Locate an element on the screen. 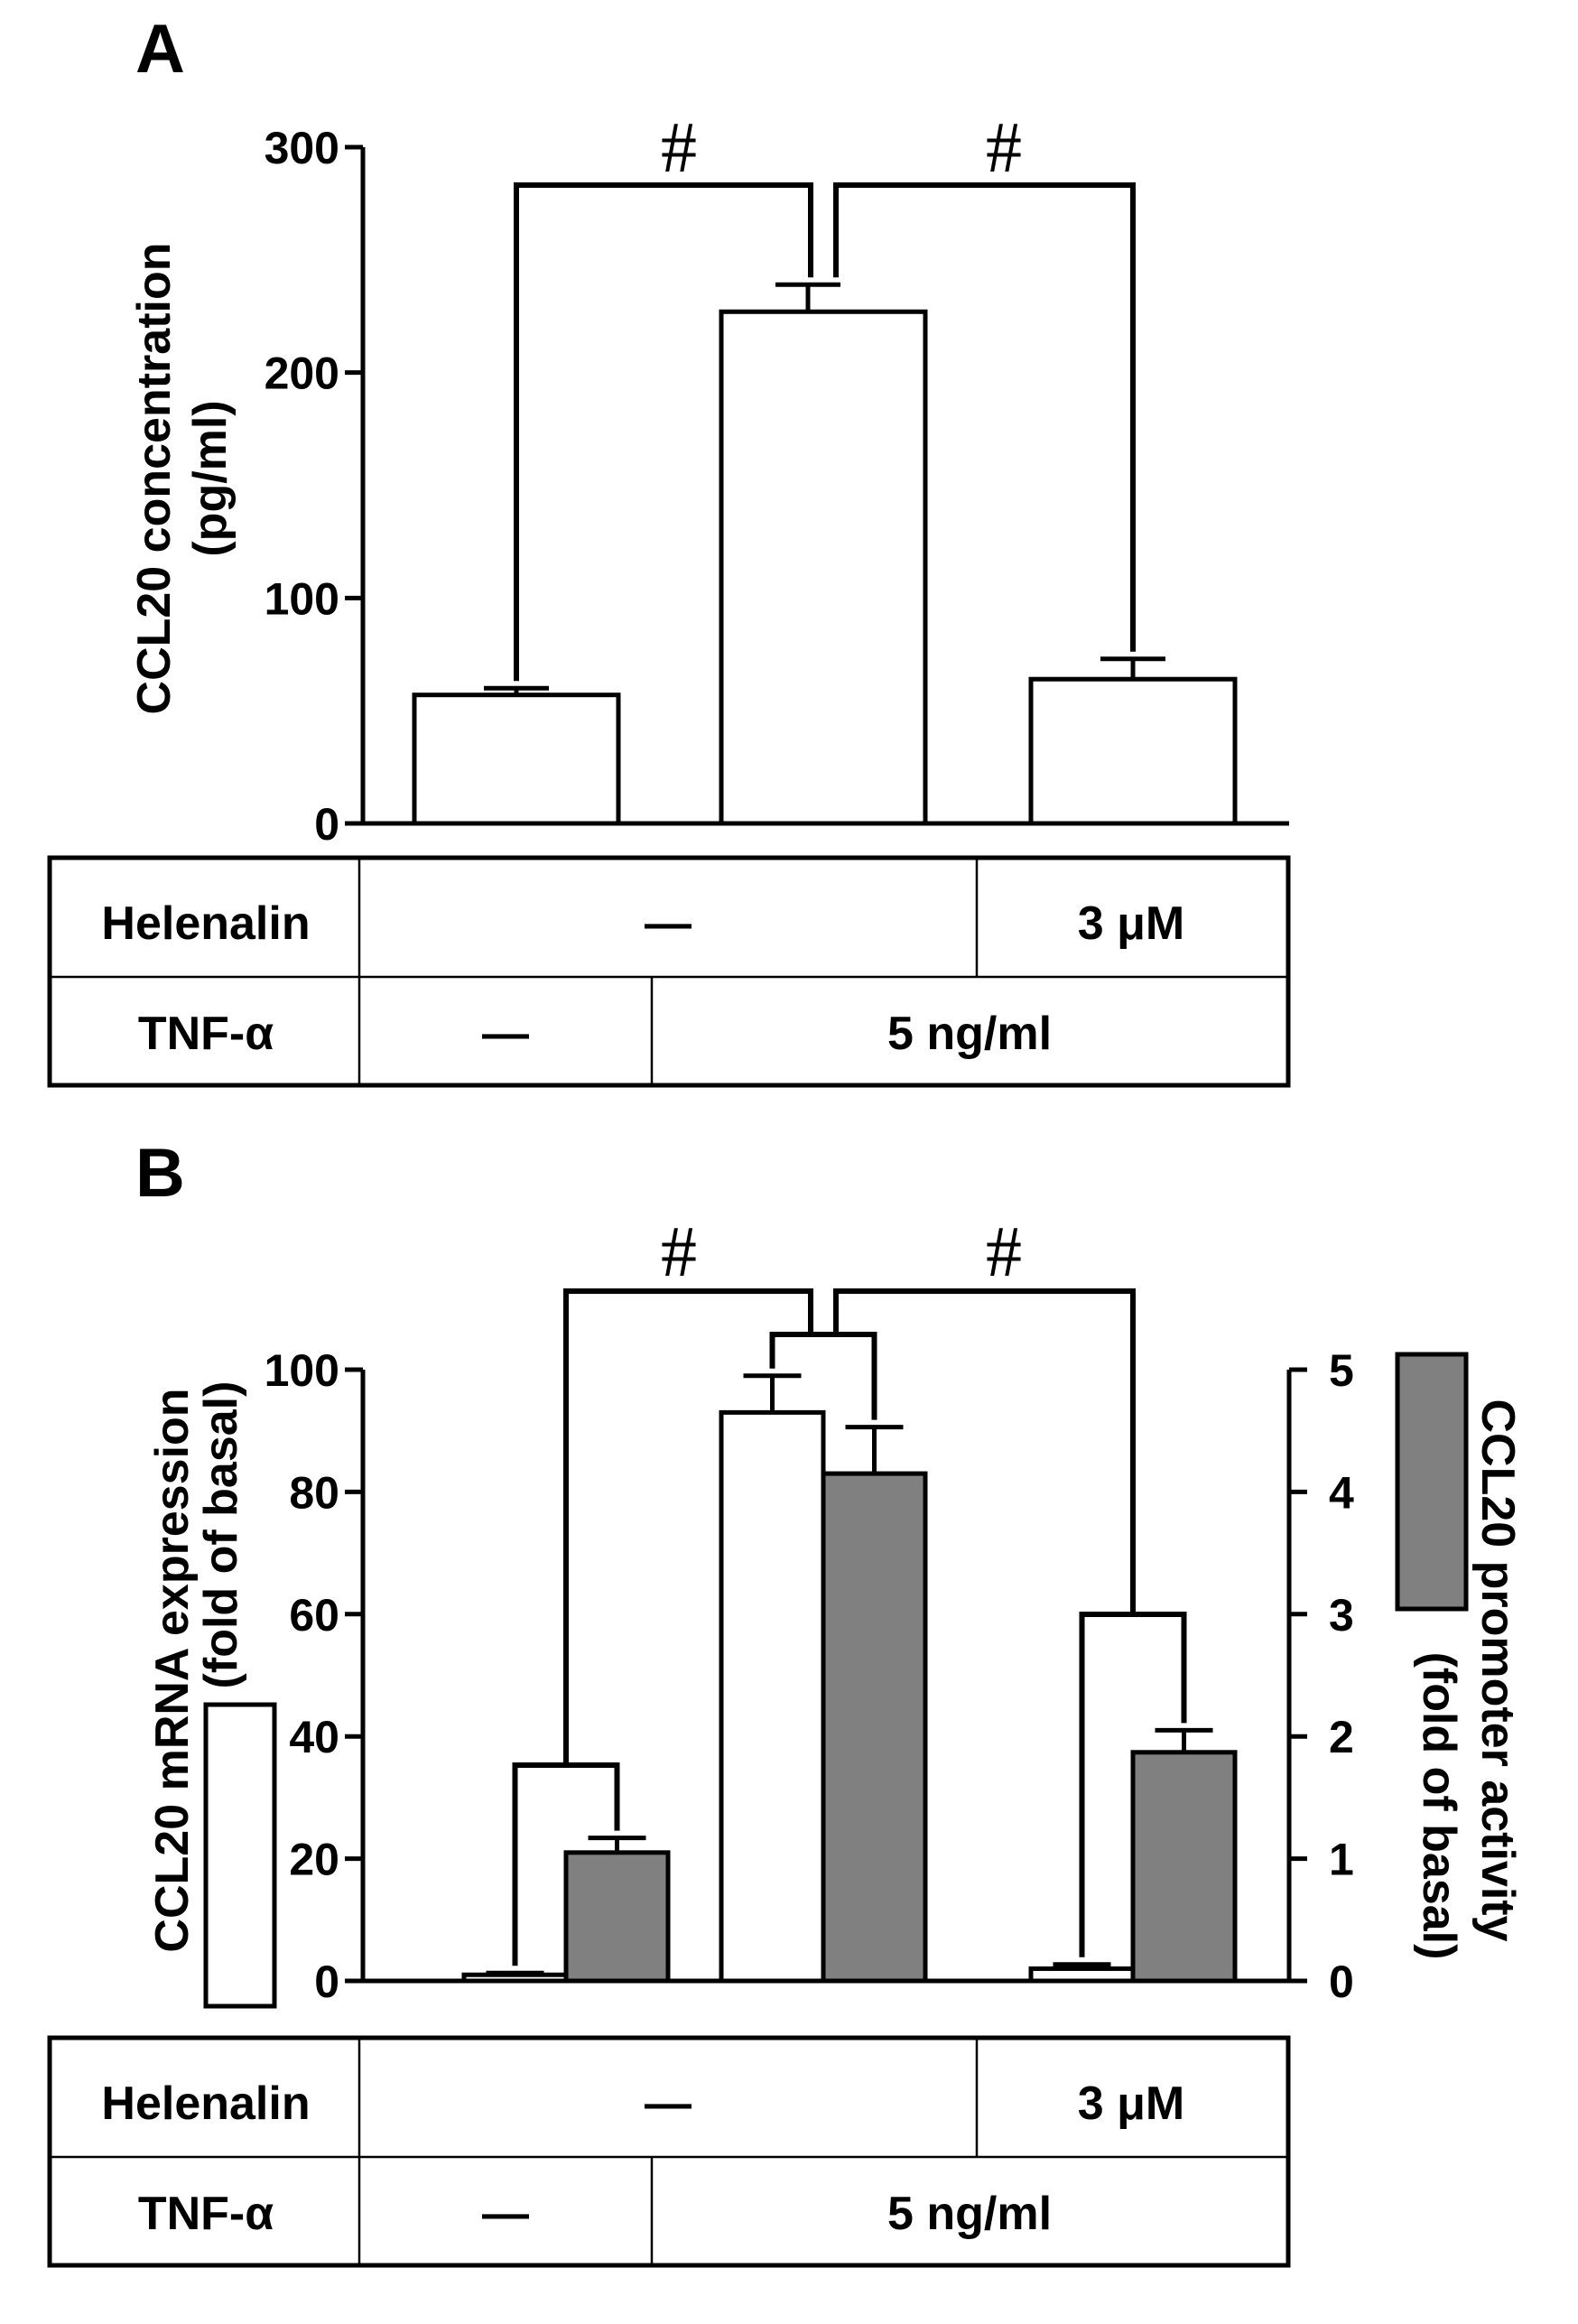 This screenshot has height=2324, width=1578. panel-a-ylabel-unit: (pg/ml) is located at coordinates (210, 478).